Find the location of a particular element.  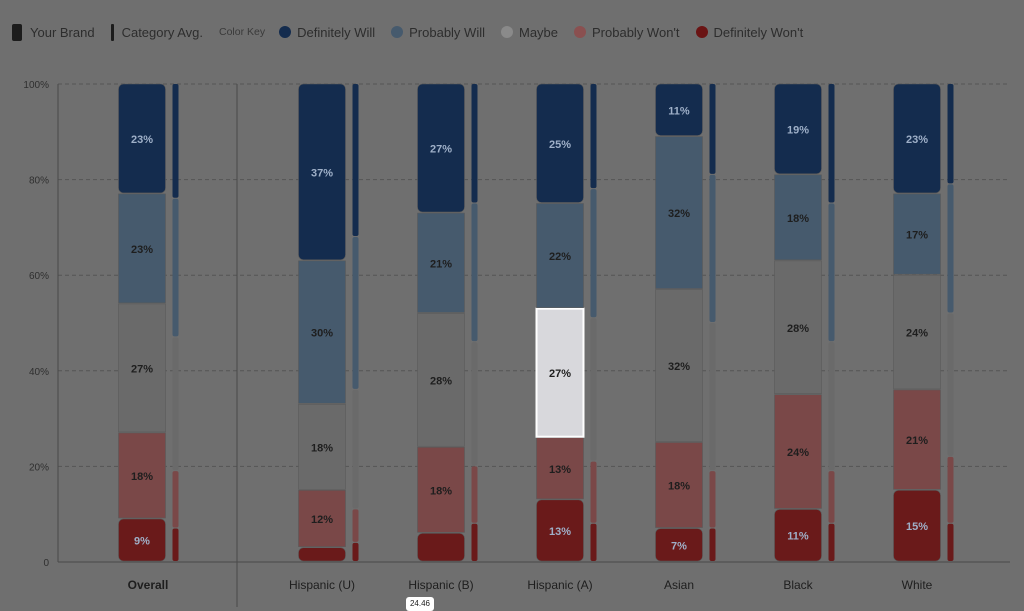

data-label: 23% is located at coordinates (142, 250).